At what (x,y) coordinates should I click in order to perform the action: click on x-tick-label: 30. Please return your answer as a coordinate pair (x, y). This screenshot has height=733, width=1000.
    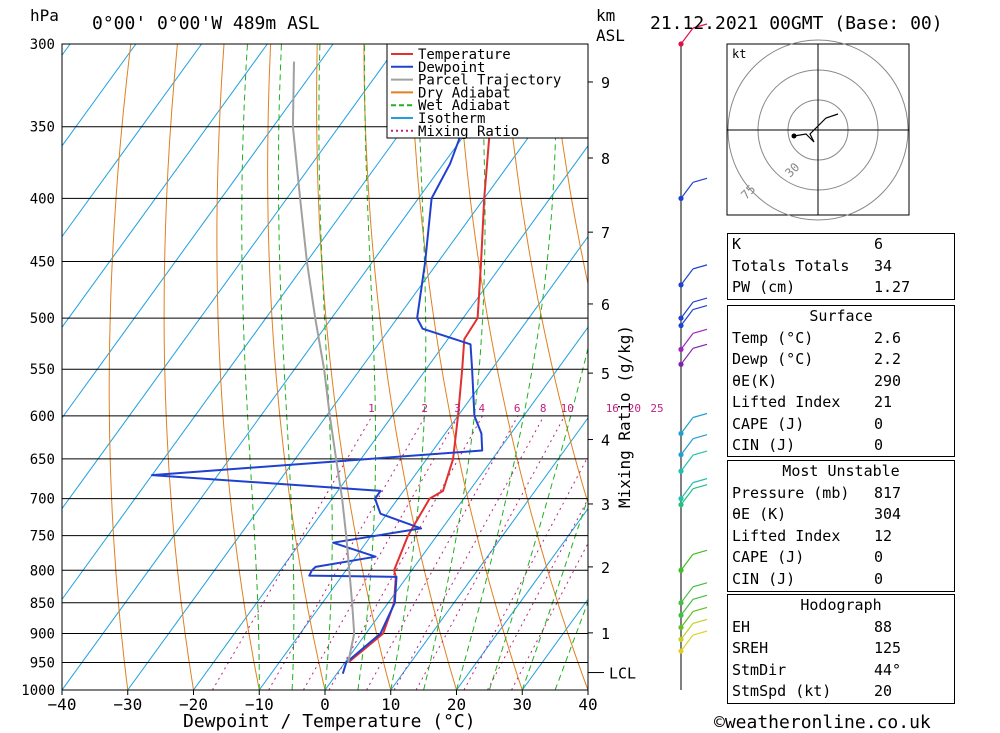
    Looking at the image, I should click on (522, 704).